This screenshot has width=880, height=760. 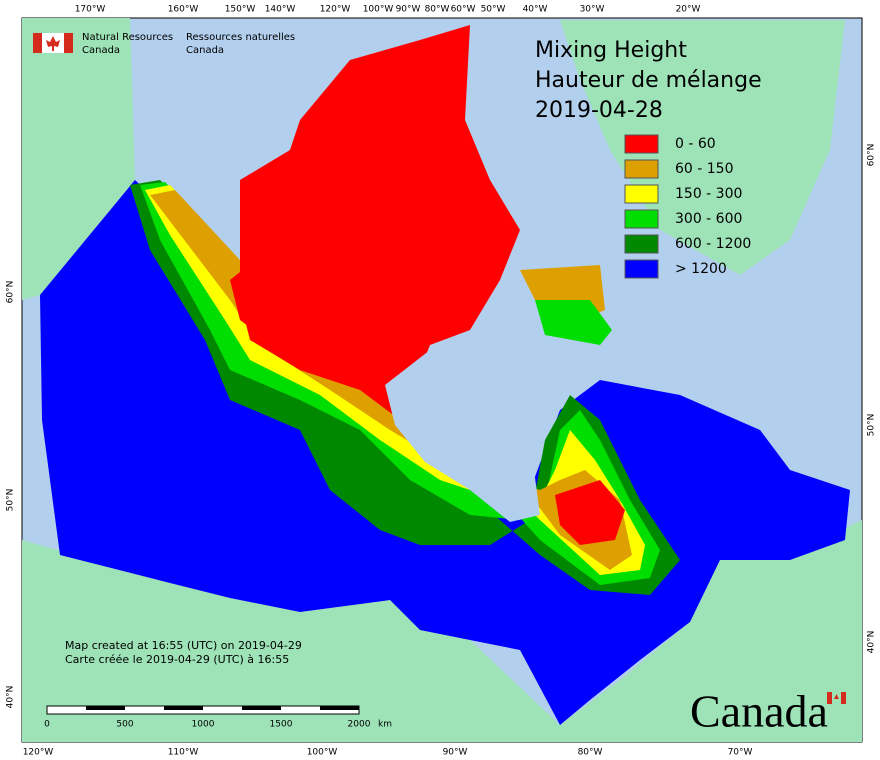 What do you see at coordinates (53, 43) in the screenshot?
I see `logo` at bounding box center [53, 43].